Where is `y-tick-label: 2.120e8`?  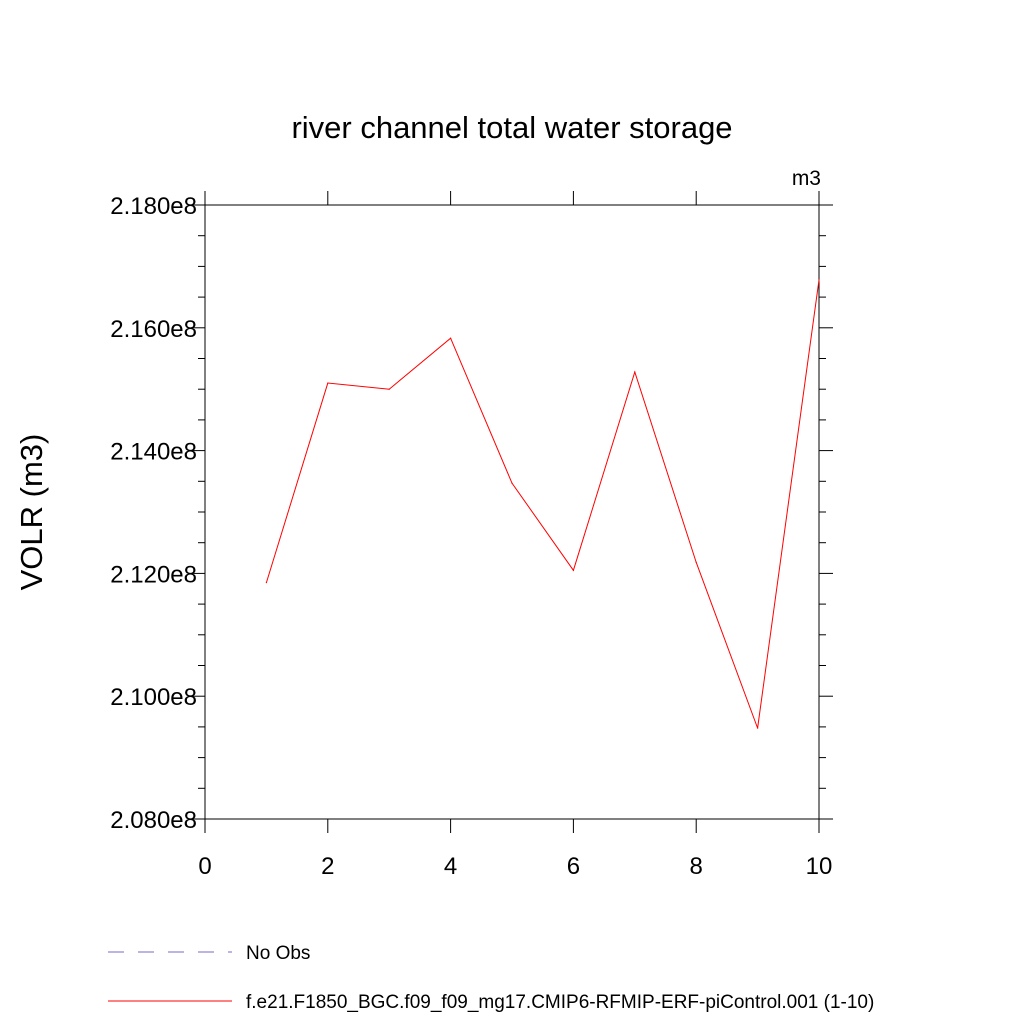
y-tick-label: 2.120e8 is located at coordinates (153, 574).